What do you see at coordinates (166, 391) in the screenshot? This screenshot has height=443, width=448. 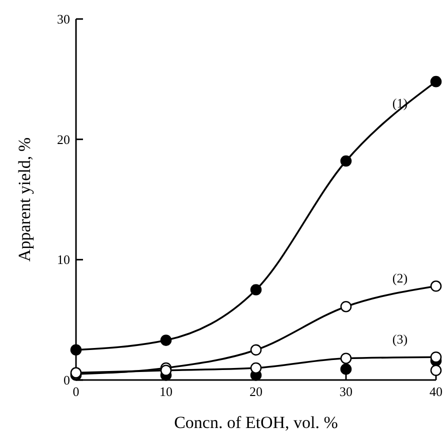 I see `x-tick-label: 10` at bounding box center [166, 391].